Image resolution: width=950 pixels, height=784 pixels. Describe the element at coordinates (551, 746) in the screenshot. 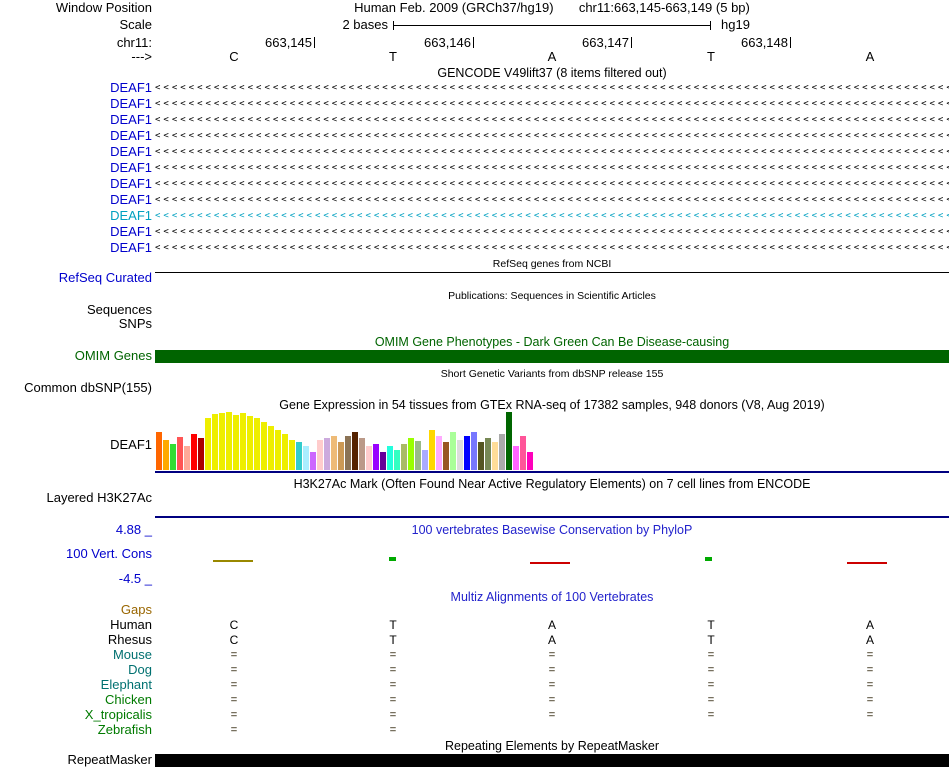

I see `repeatmasker-track-title: Repeating Elements by RepeatMasker` at that location.